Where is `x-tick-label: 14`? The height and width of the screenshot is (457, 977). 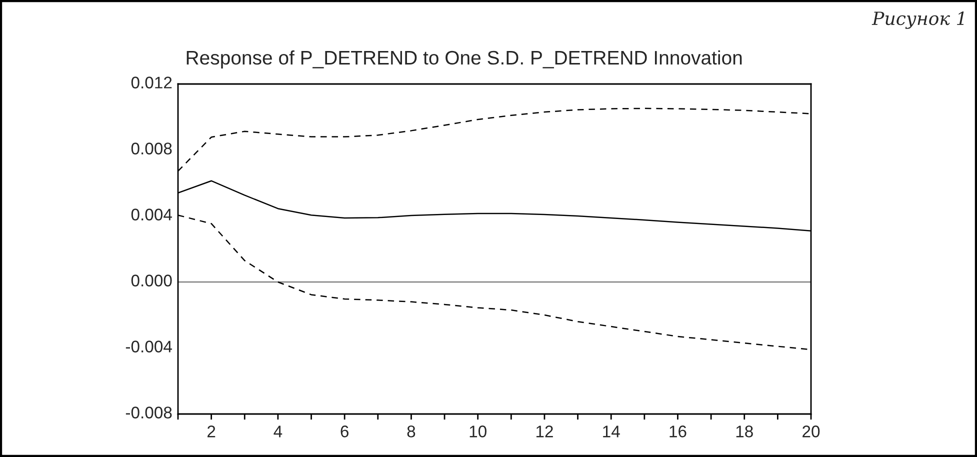
x-tick-label: 14 is located at coordinates (611, 432).